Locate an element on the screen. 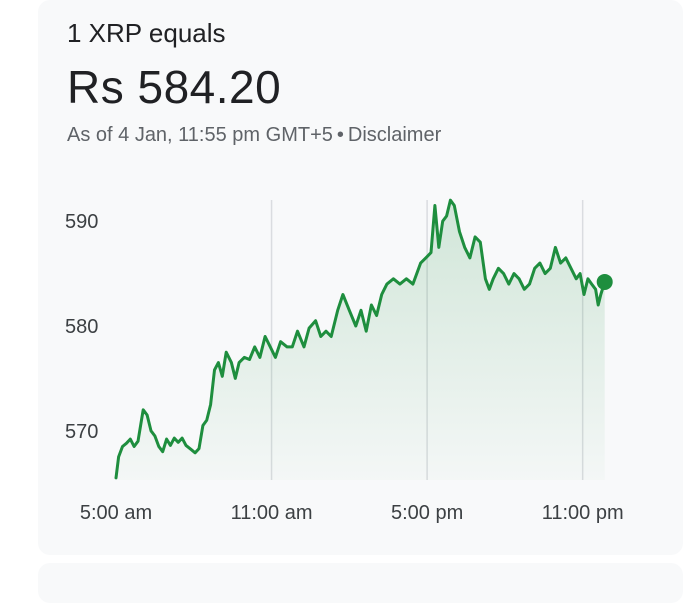 Image resolution: width=699 pixels, height=603 pixels. as-of-line: As of 4 Jan, 11:55 pm GMT+5 • Disclaimer is located at coordinates (254, 135).